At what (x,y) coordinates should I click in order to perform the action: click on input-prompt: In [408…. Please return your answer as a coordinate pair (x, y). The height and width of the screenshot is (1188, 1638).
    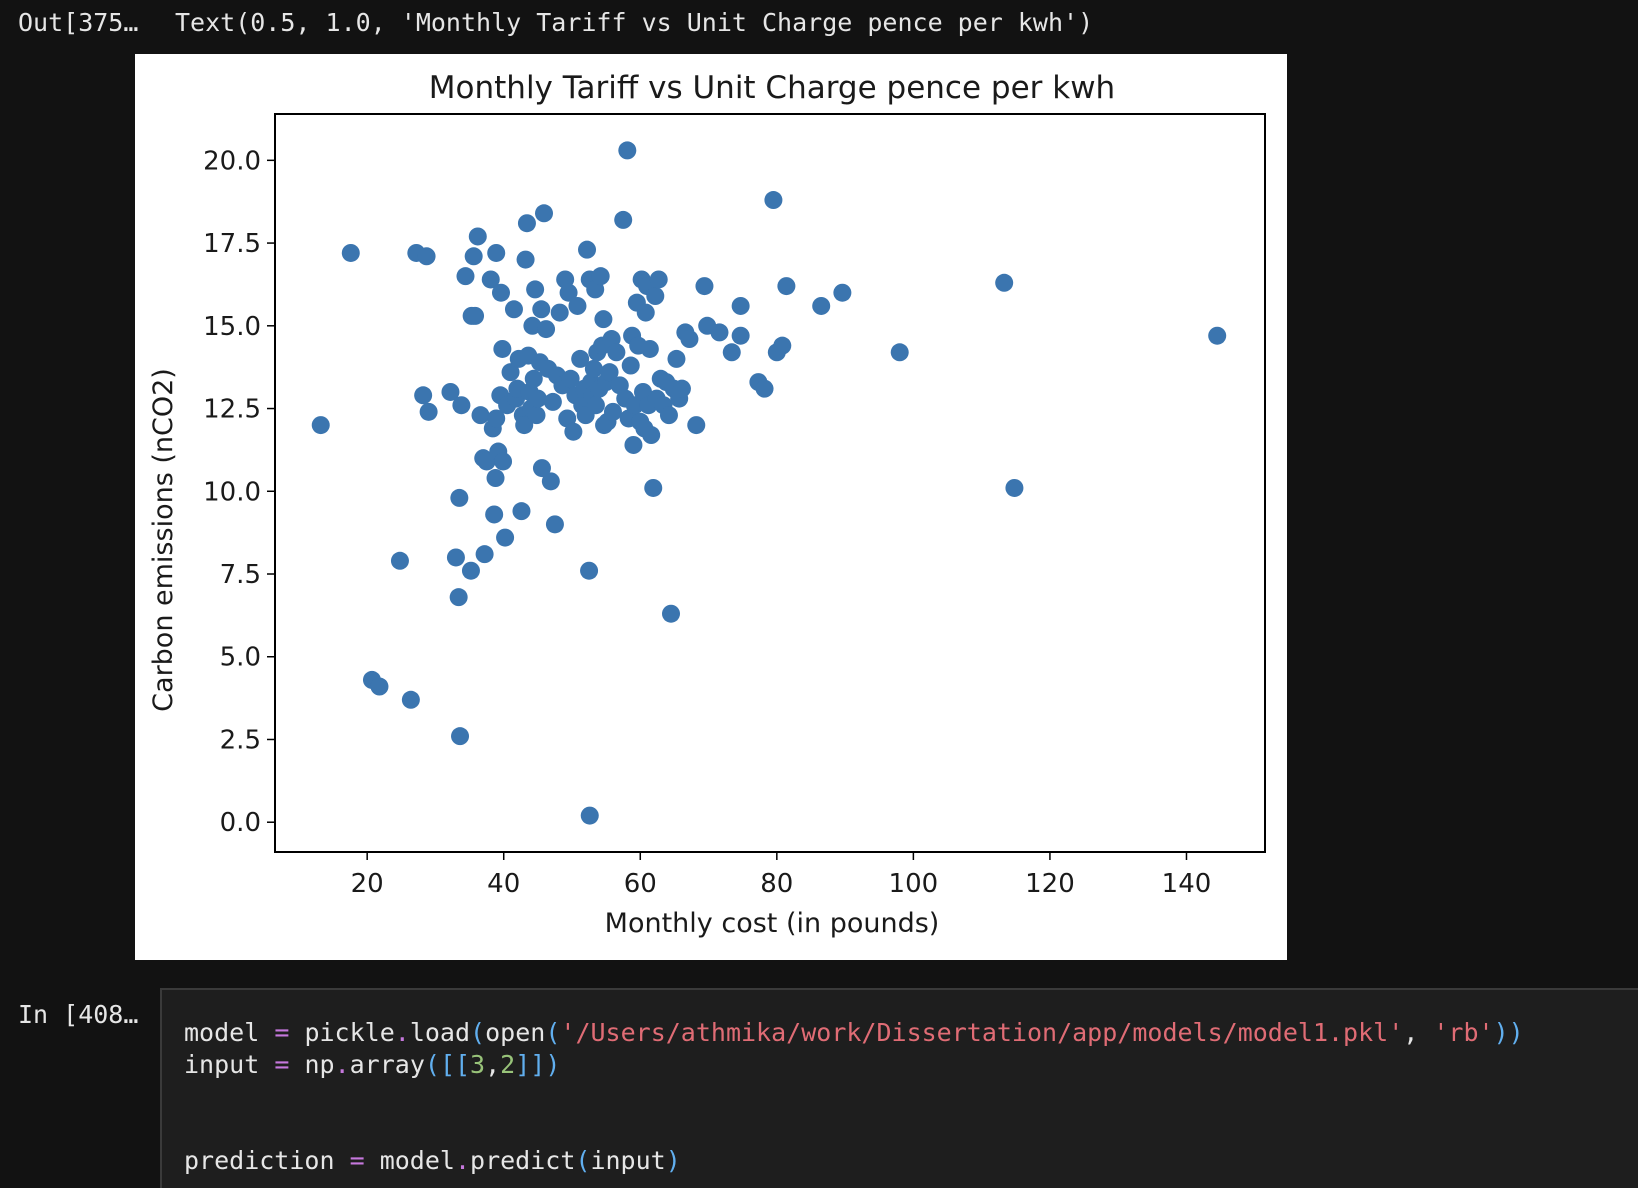
    Looking at the image, I should click on (78, 1014).